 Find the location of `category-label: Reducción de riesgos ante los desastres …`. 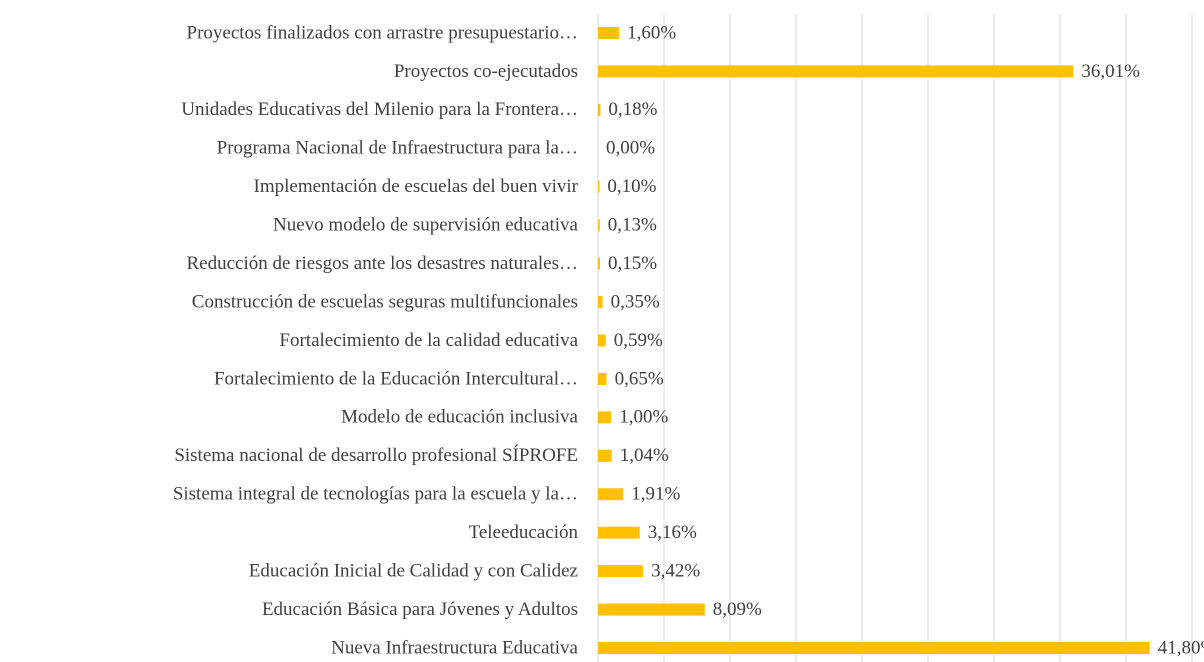

category-label: Reducción de riesgos ante los desastres … is located at coordinates (383, 263).